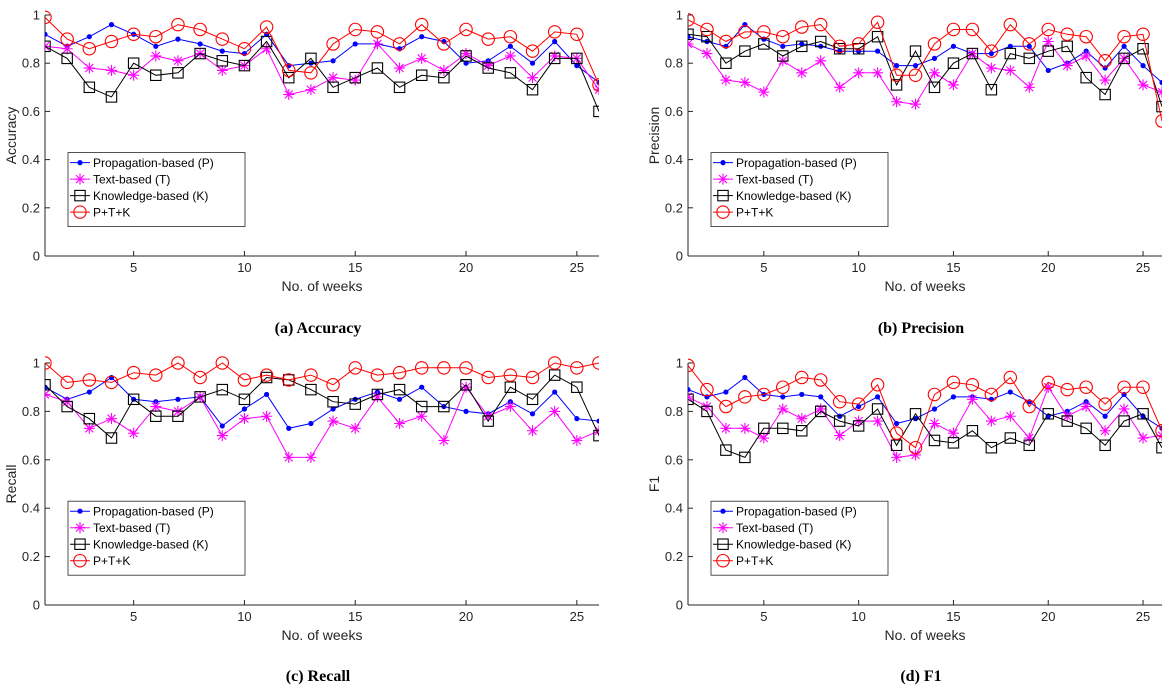  Describe the element at coordinates (754, 561) in the screenshot. I see `legend-label: P+T+K` at that location.